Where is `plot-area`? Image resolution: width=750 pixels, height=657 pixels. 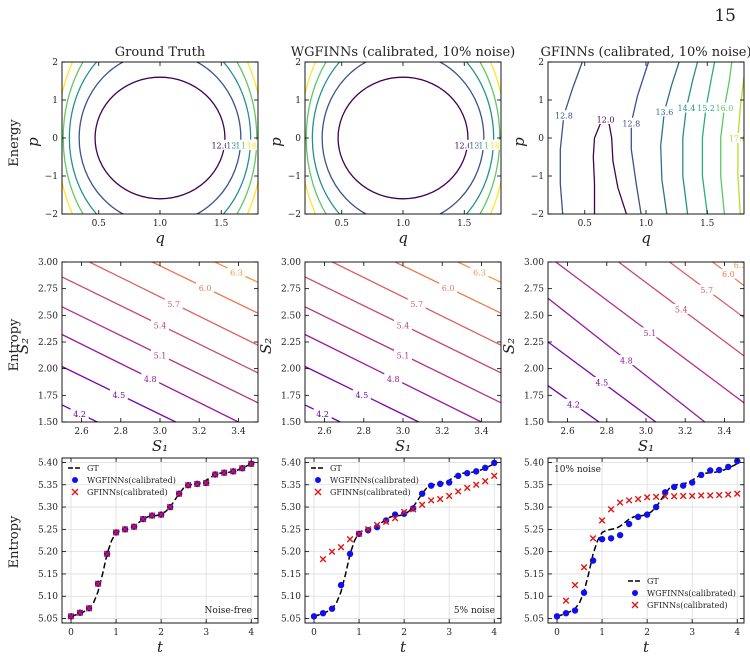 plot-area is located at coordinates (403, 540).